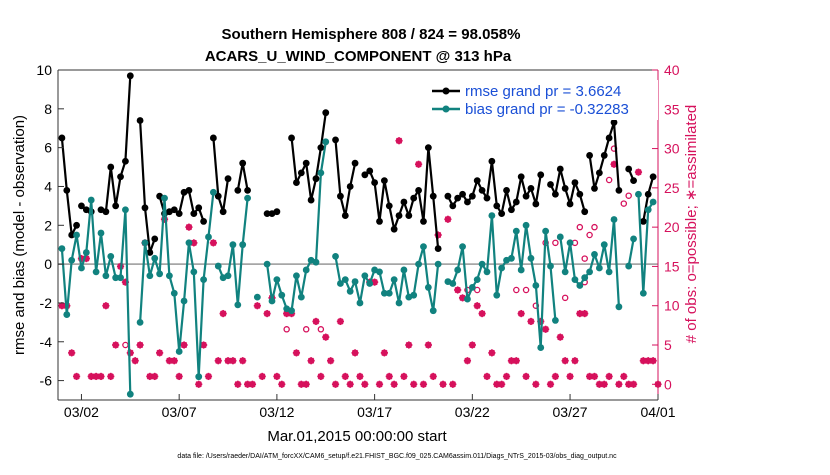 This screenshot has height=475, width=830. Describe the element at coordinates (672, 306) in the screenshot. I see `y2-tick-label: 10` at that location.